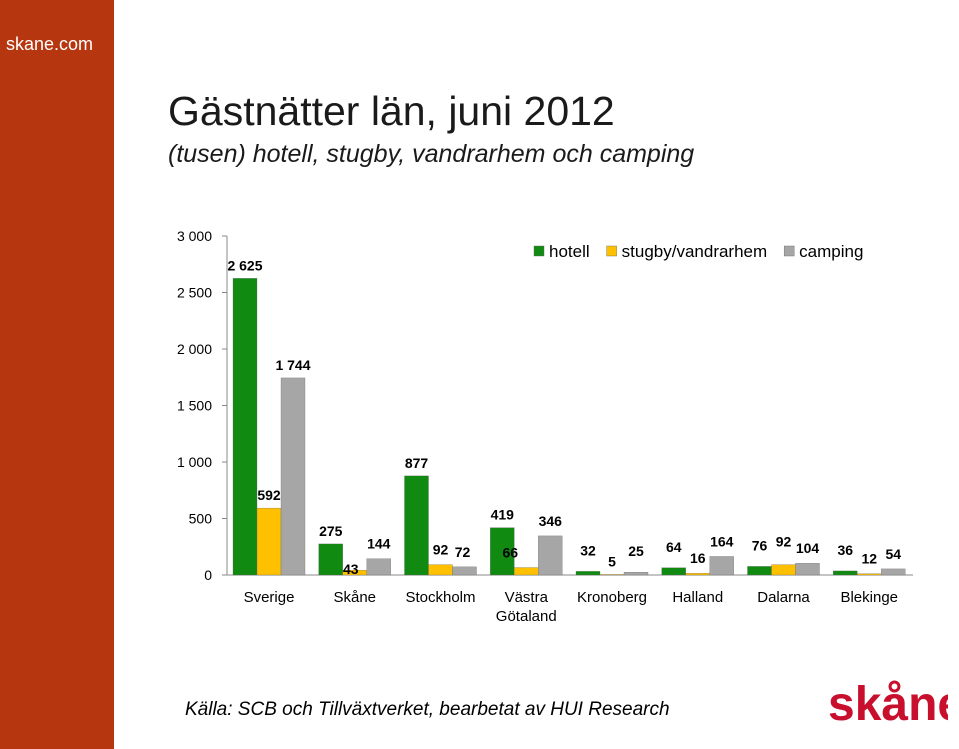  What do you see at coordinates (503, 515) in the screenshot?
I see `data-label: 419` at bounding box center [503, 515].